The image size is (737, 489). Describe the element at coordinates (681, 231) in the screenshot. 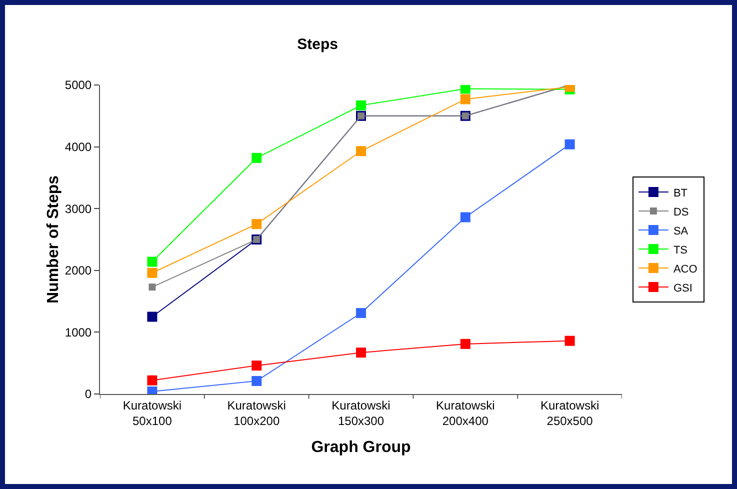

I see `legend-label: SA` at that location.